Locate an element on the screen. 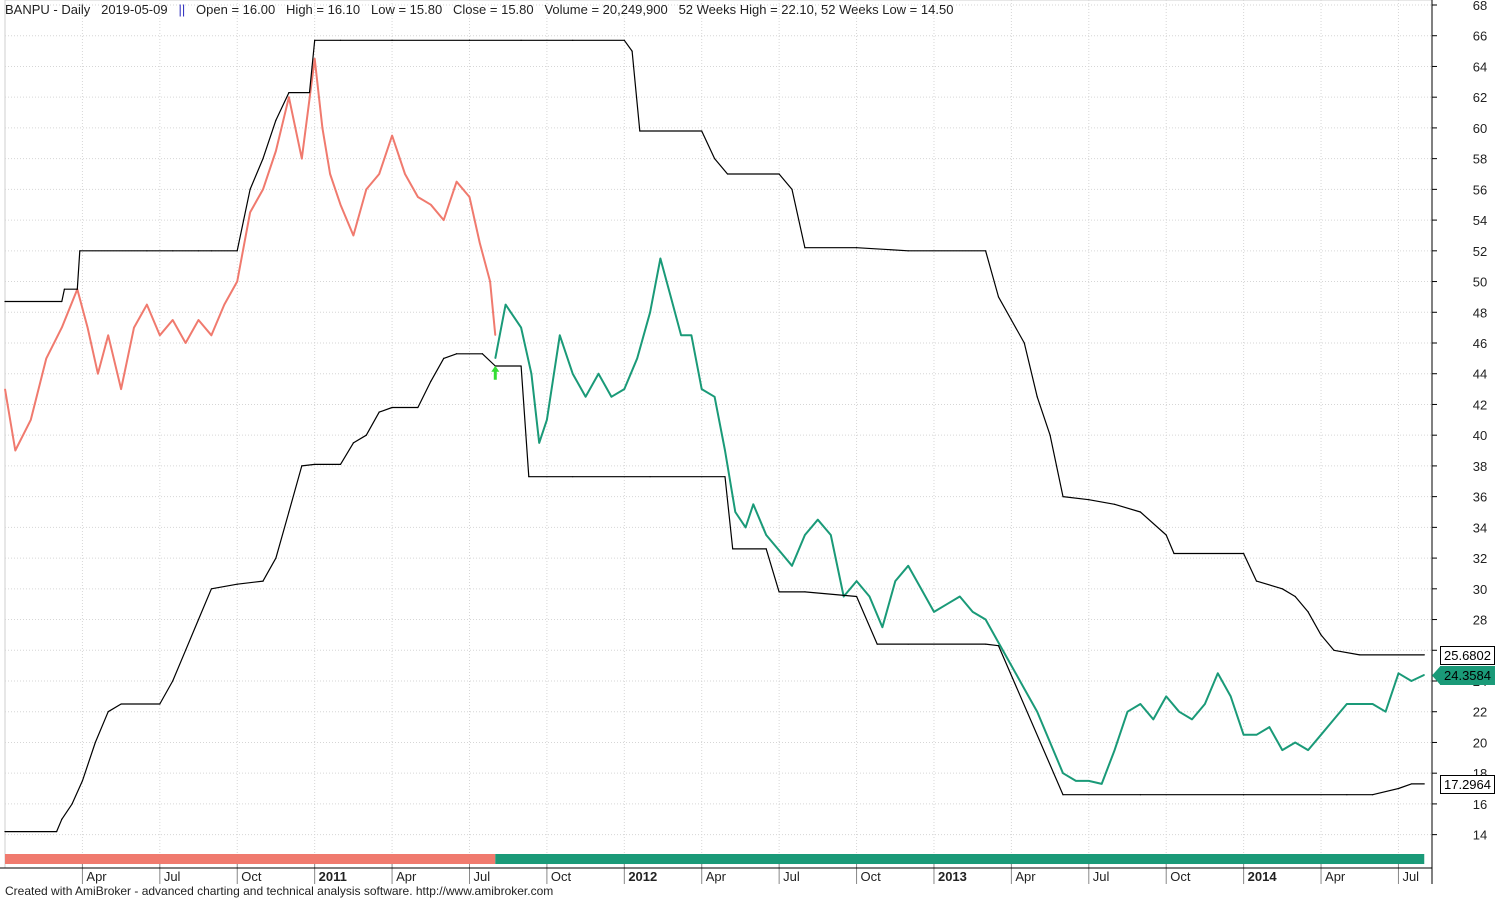 This screenshot has width=1500, height=900. header-volume: Volume = 20,249,900 is located at coordinates (606, 9).